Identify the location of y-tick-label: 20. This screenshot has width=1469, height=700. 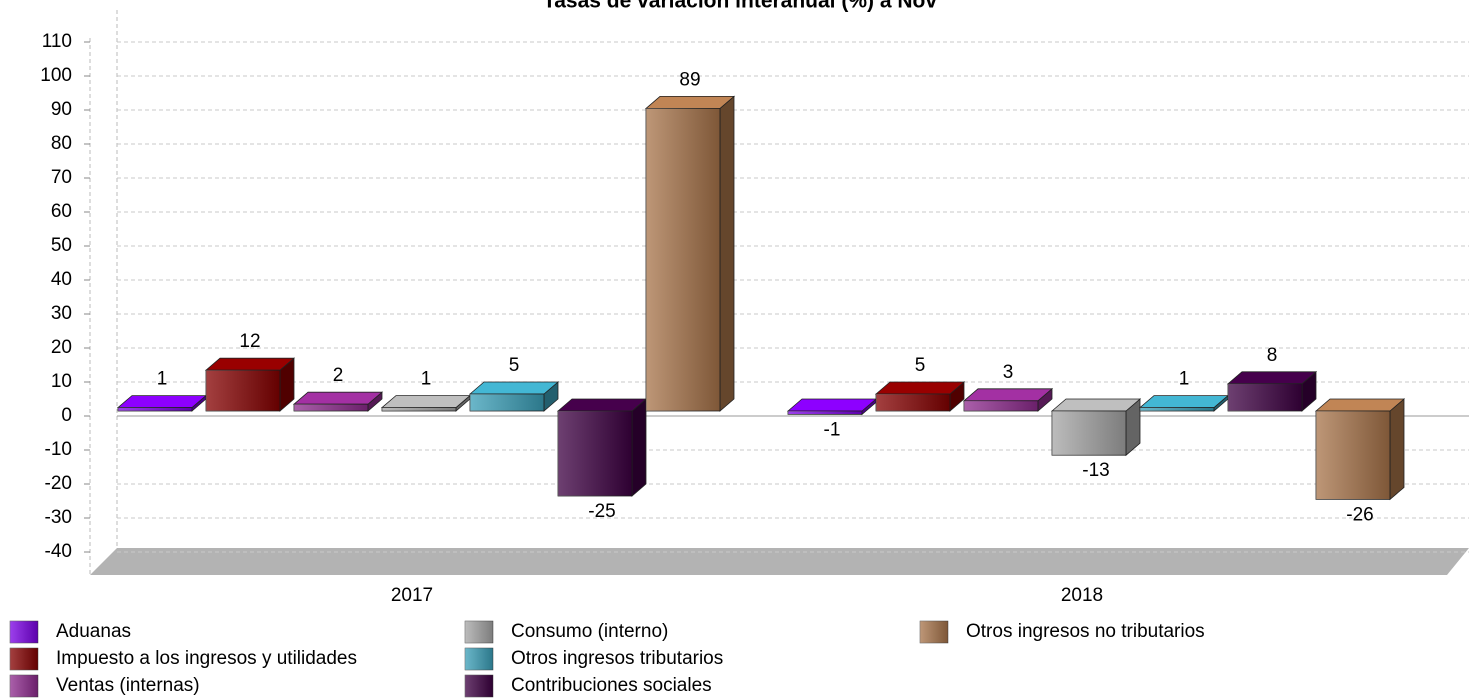
(61, 347).